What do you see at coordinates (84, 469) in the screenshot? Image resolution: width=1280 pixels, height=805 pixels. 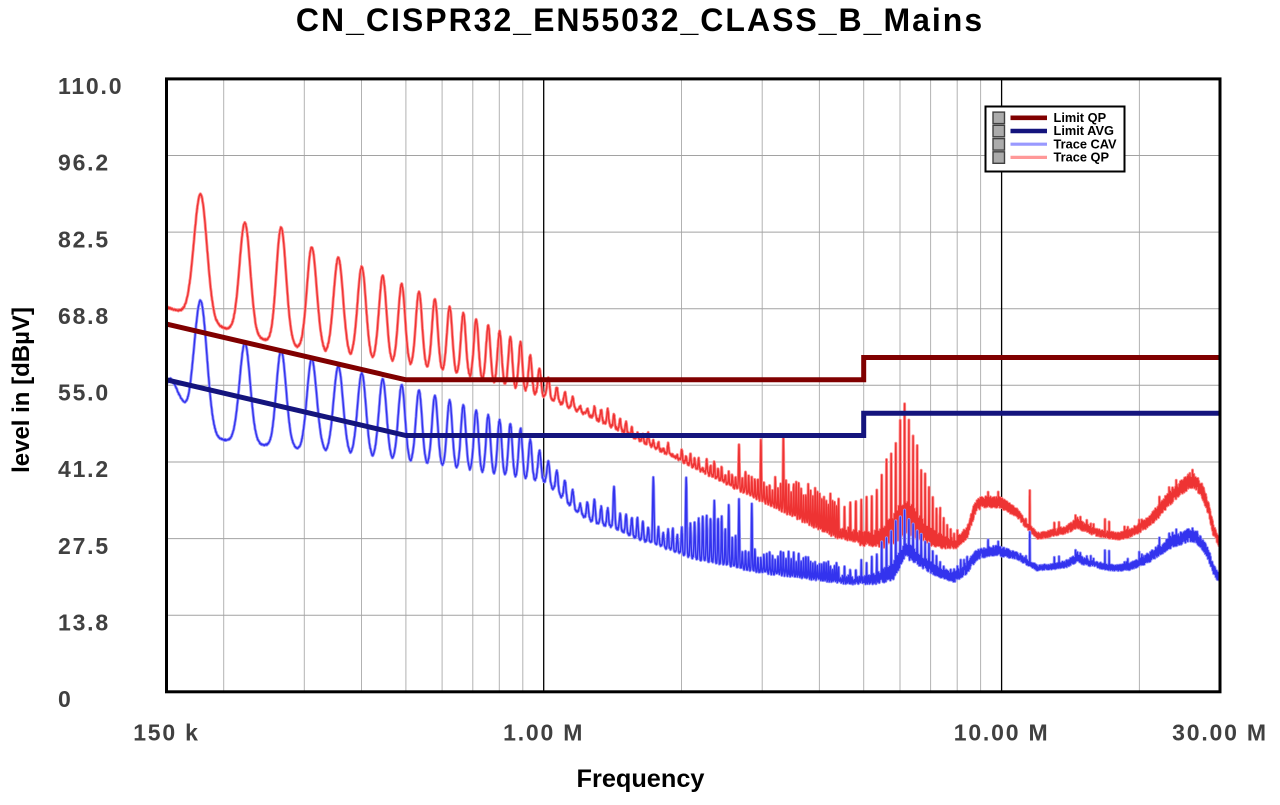 I see `svg-text: 41.2` at bounding box center [84, 469].